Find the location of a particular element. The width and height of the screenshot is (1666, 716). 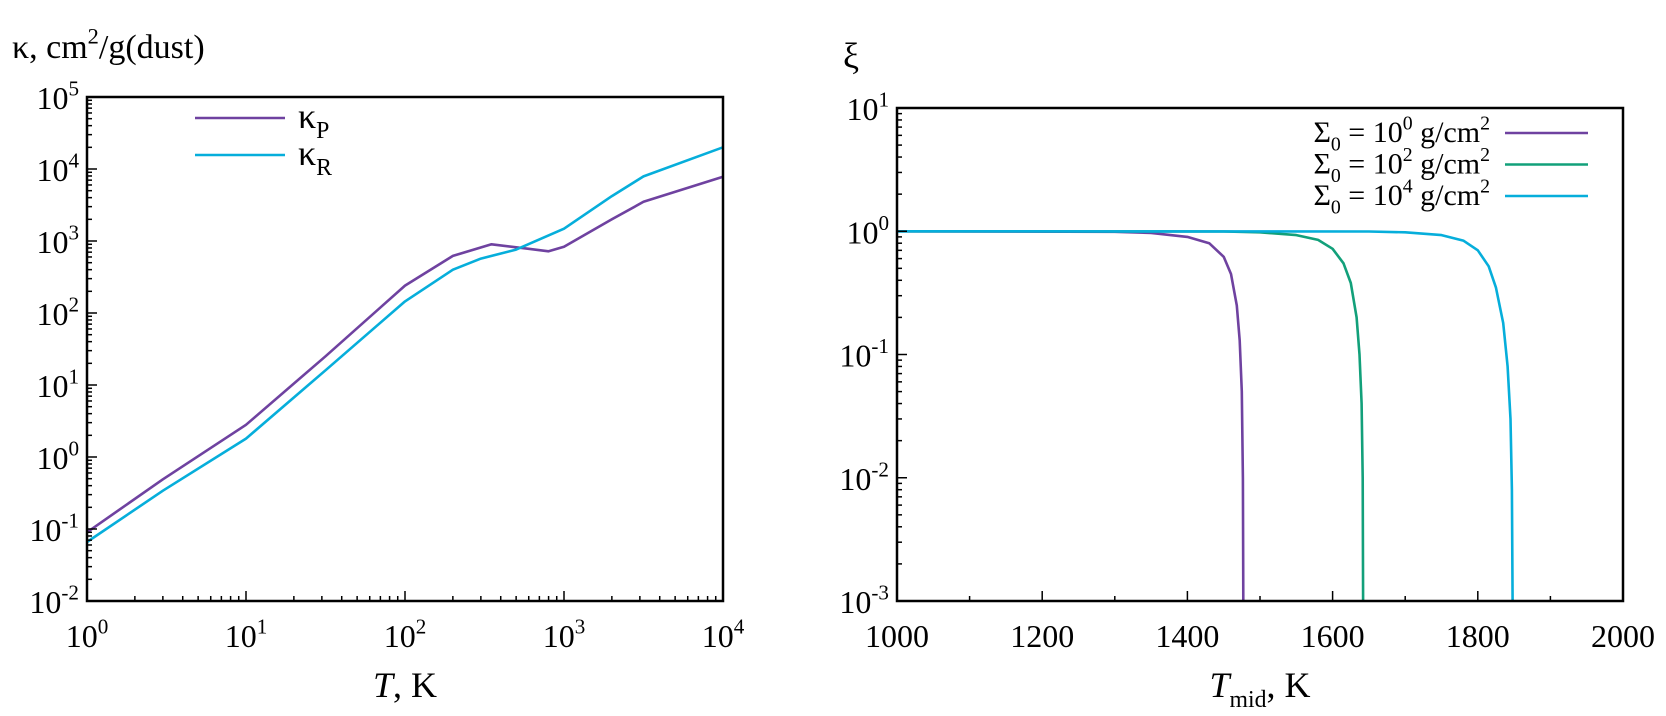

legend-item: Σ0 = 100 g/cm2 is located at coordinates (1450, 133).